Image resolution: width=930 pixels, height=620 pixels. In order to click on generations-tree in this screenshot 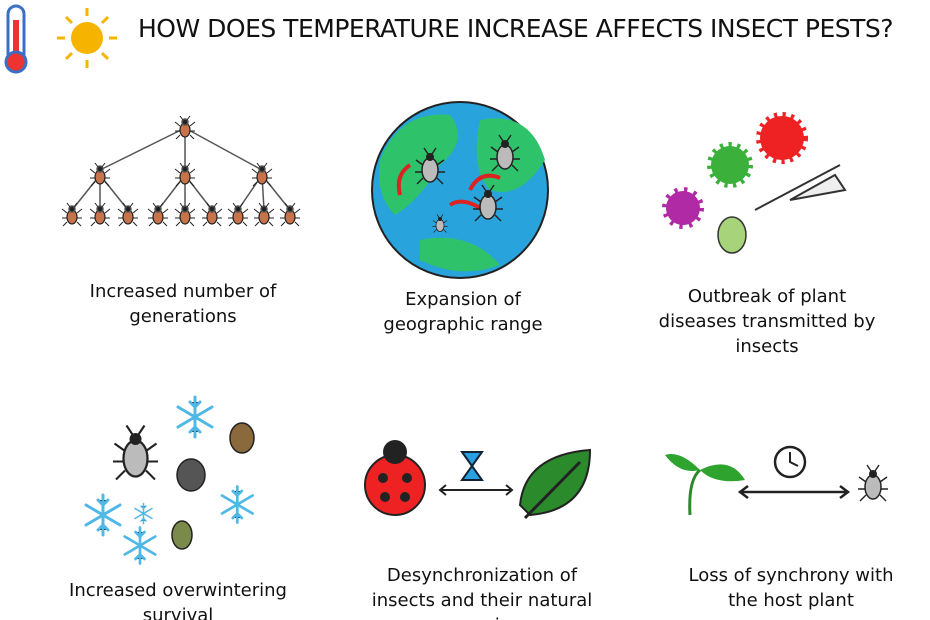, I will do `click(181, 171)`.